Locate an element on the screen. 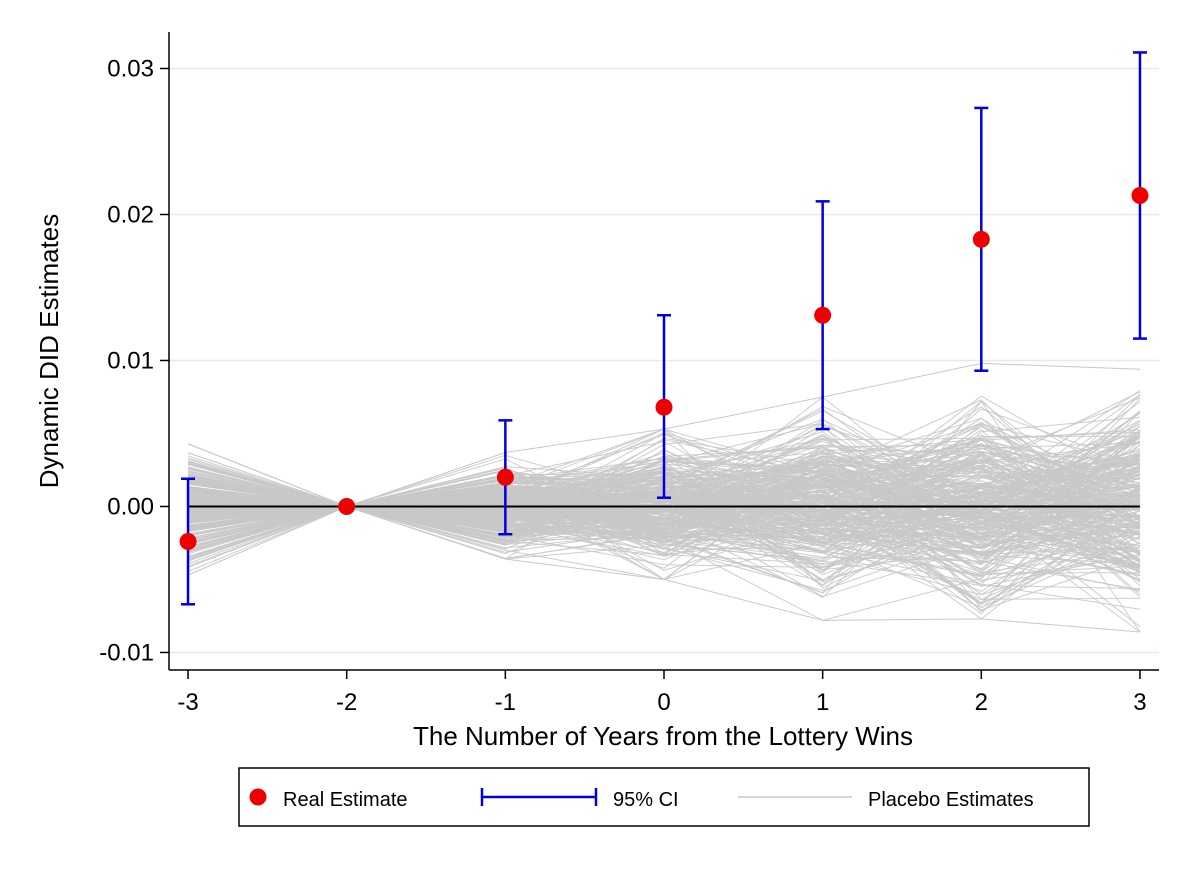 This screenshot has width=1191, height=871. x-tick-label: 0 is located at coordinates (663, 702).